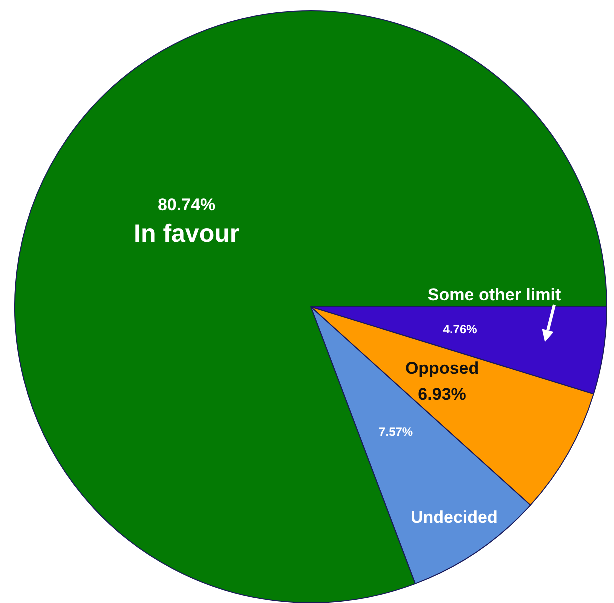  What do you see at coordinates (187, 205) in the screenshot?
I see `data-label: 80.74%` at bounding box center [187, 205].